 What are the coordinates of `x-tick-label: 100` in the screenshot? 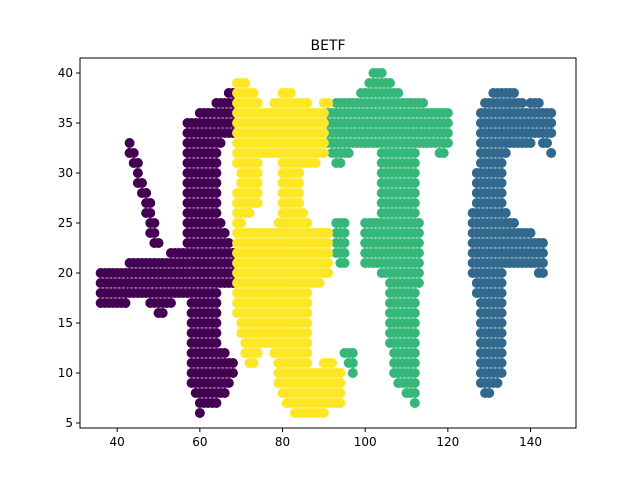 It's located at (365, 442).